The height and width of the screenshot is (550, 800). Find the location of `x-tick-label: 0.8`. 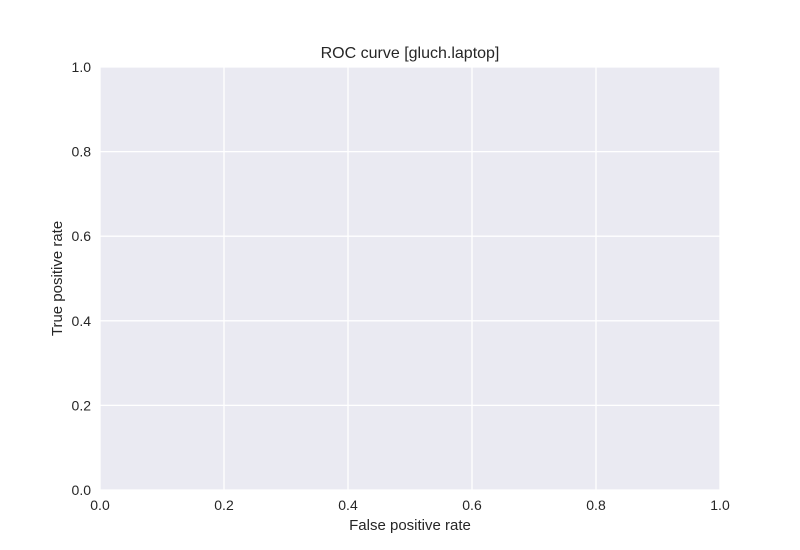

x-tick-label: 0.8 is located at coordinates (596, 505).